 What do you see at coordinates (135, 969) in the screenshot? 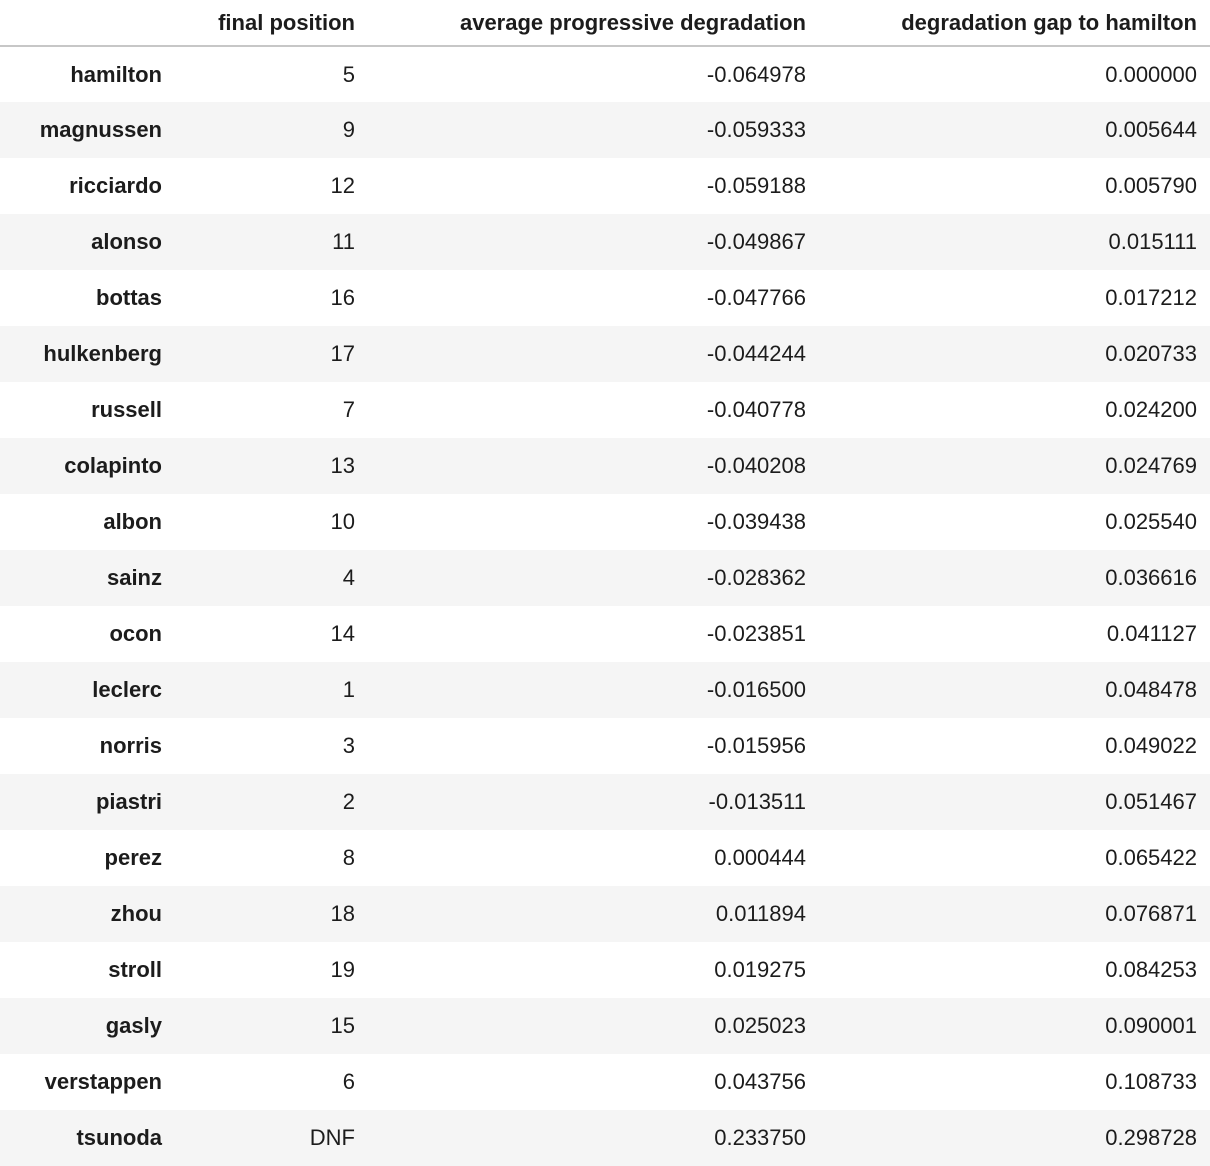
I see `row-label-driver: stroll` at bounding box center [135, 969].